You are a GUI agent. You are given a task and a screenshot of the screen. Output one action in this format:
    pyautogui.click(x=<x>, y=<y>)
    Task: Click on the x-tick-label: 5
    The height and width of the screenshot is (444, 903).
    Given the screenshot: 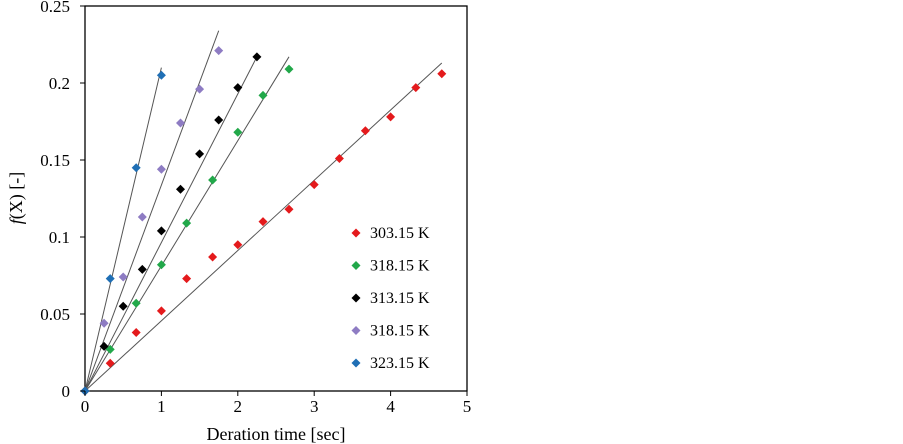 What is the action you would take?
    pyautogui.click(x=467, y=406)
    